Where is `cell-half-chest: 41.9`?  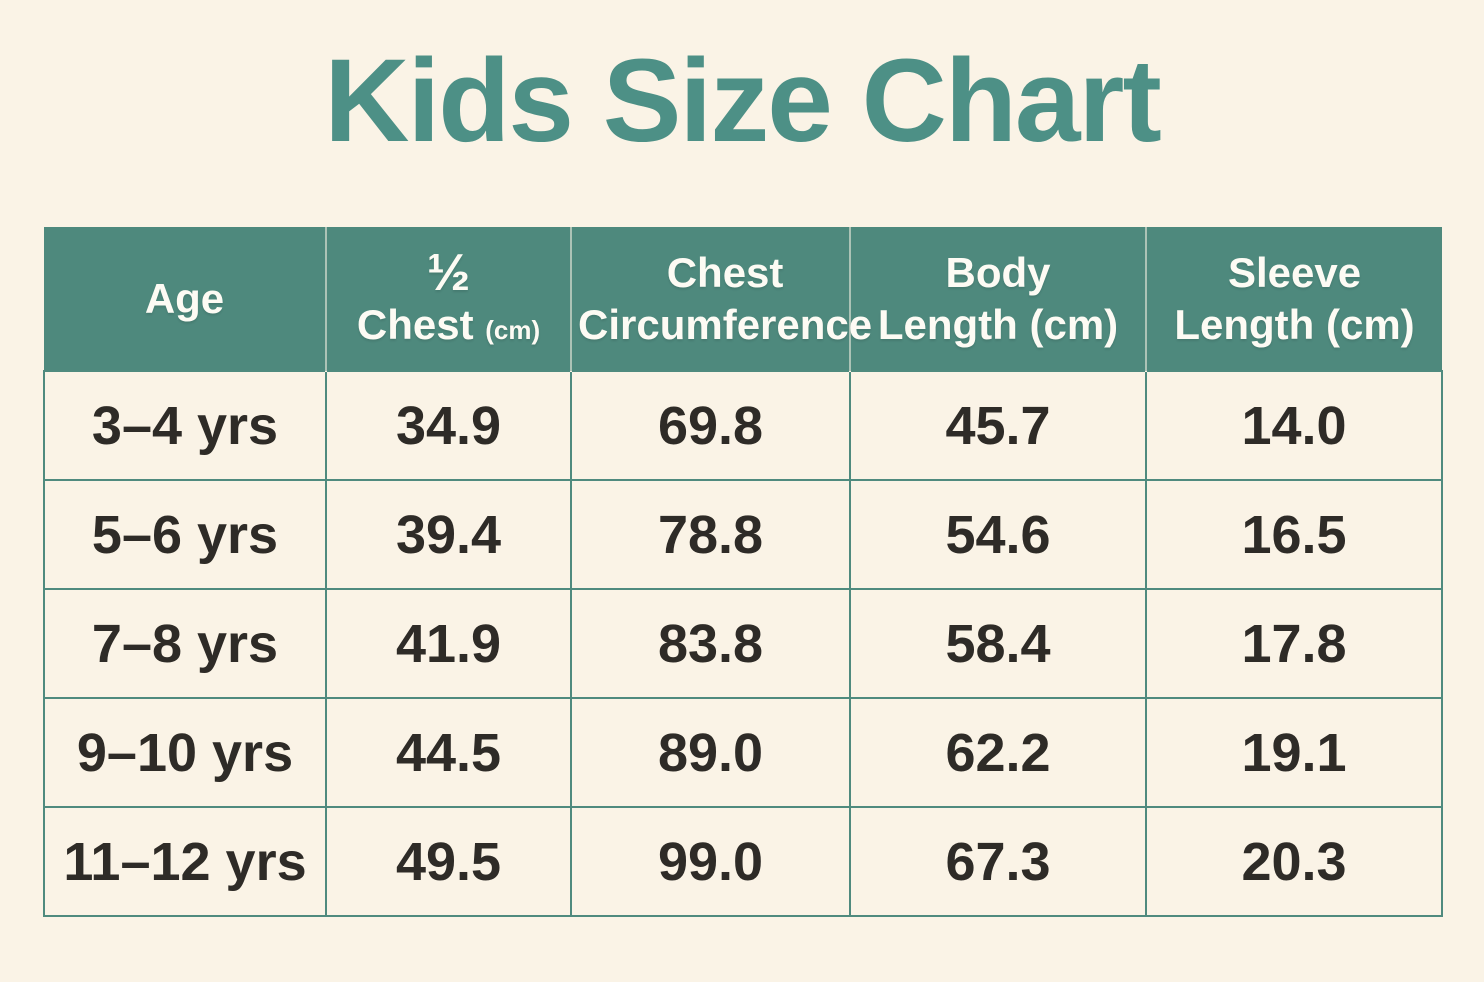
cell-half-chest: 41.9 is located at coordinates (448, 643).